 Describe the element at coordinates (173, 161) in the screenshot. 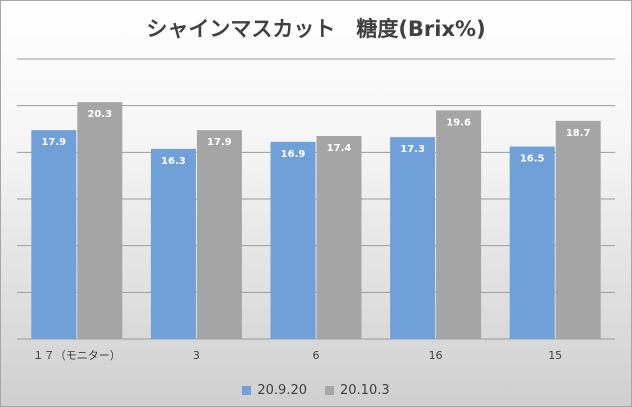

I see `data-label: 16.3` at that location.